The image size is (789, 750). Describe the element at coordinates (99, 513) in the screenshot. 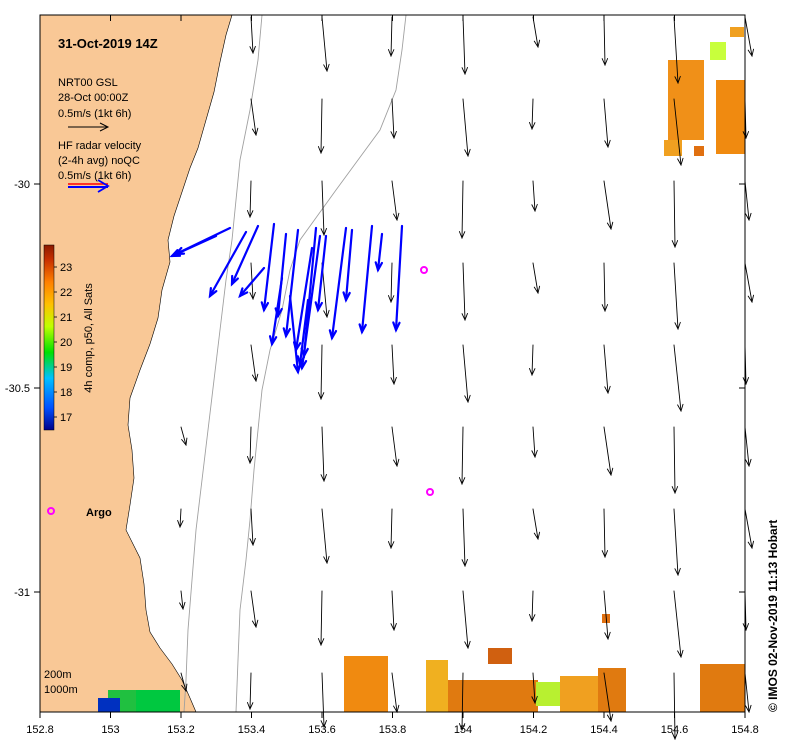

I see `argo-label: Argo` at that location.